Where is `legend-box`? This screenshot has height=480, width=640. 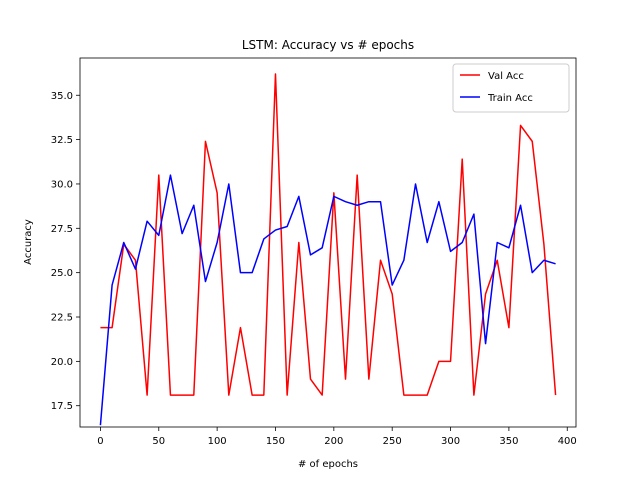
legend-box is located at coordinates (511, 88).